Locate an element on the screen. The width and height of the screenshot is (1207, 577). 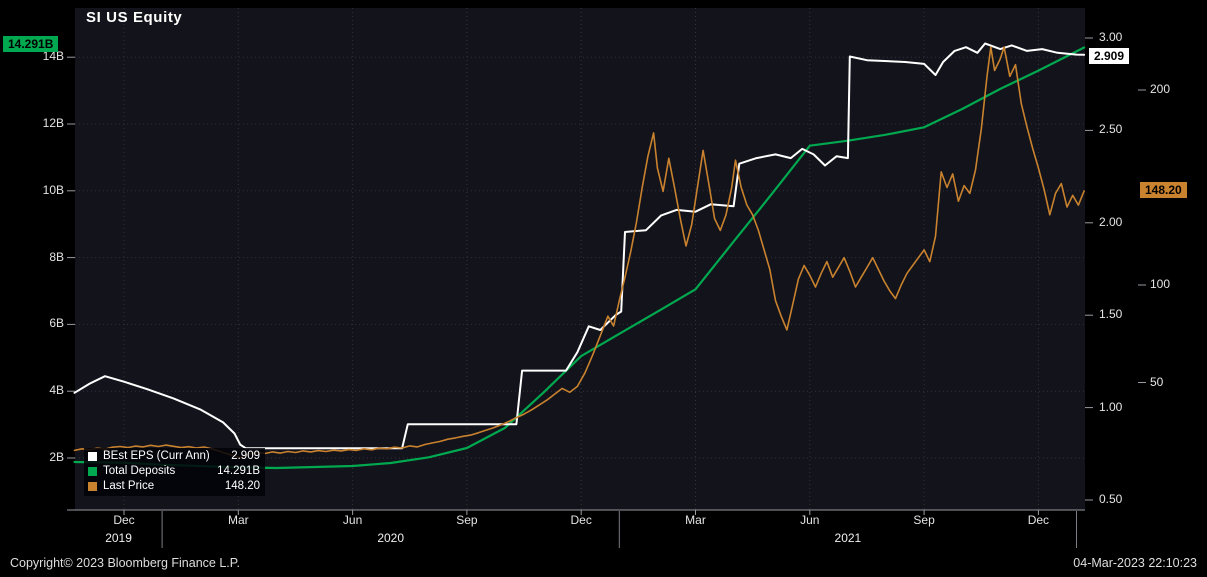
legend-item-1: BEst EPS (Curr Ann) 2.909 is located at coordinates (174, 456).